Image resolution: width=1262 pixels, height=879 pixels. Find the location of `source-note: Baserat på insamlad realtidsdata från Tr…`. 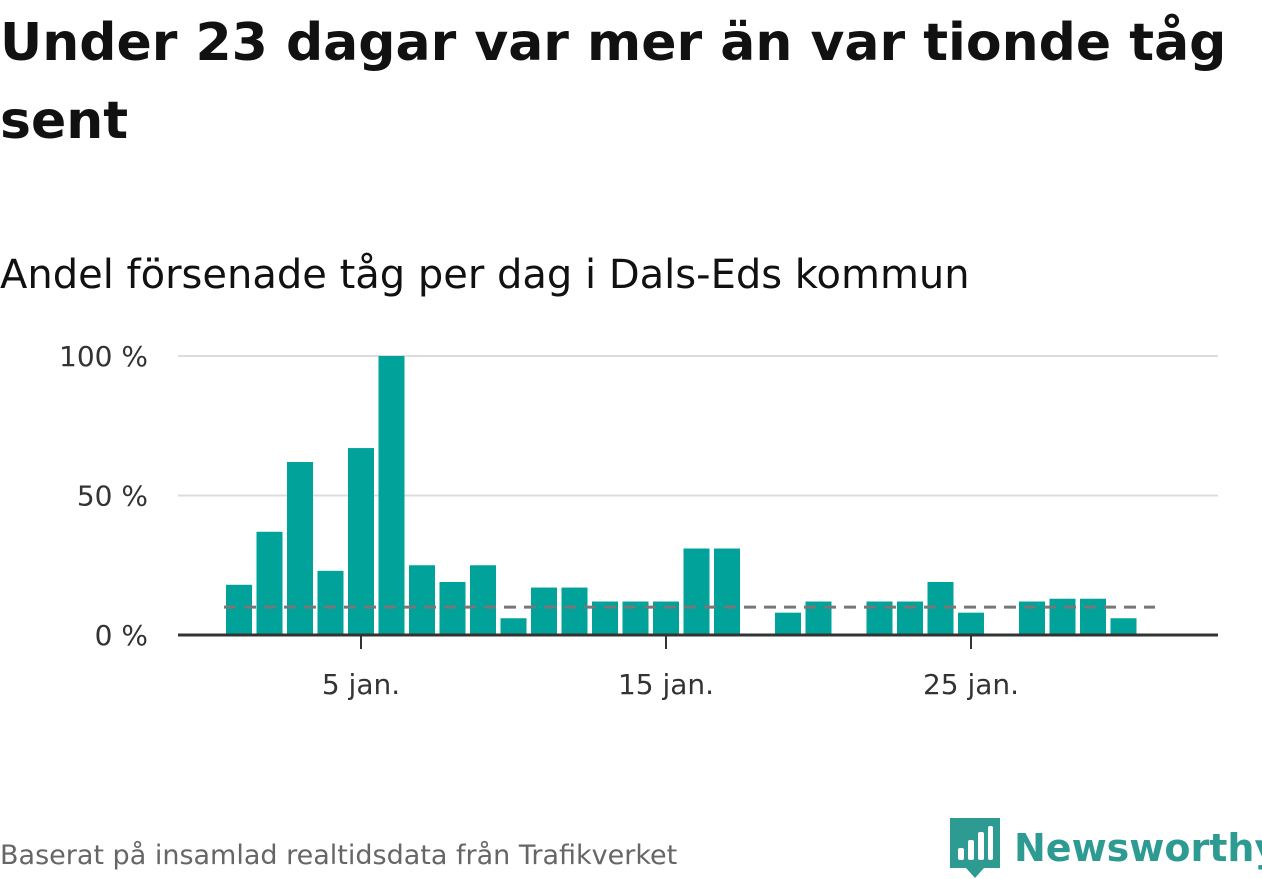

source-note: Baserat på insamlad realtidsdata från Tr… is located at coordinates (339, 855).